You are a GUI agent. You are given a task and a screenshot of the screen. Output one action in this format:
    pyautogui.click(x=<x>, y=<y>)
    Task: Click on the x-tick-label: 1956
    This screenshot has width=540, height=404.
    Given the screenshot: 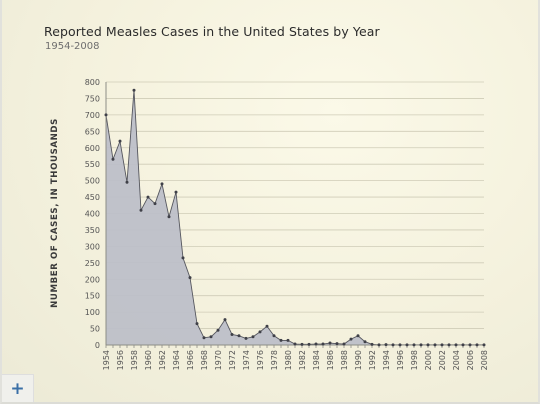 What is the action you would take?
    pyautogui.click(x=120, y=360)
    